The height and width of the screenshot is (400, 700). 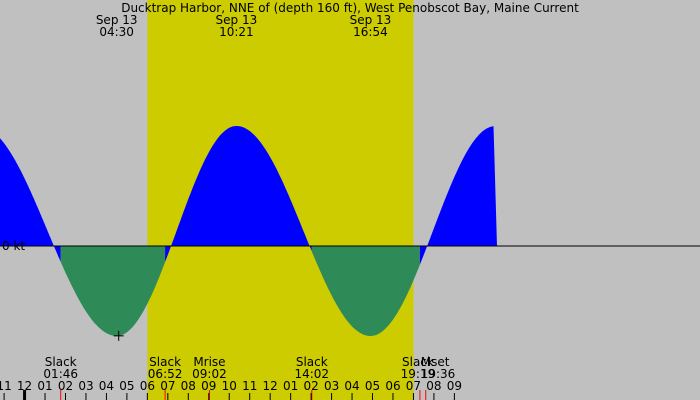 What do you see at coordinates (438, 374) in the screenshot?
I see `event-time: 19:36` at bounding box center [438, 374].